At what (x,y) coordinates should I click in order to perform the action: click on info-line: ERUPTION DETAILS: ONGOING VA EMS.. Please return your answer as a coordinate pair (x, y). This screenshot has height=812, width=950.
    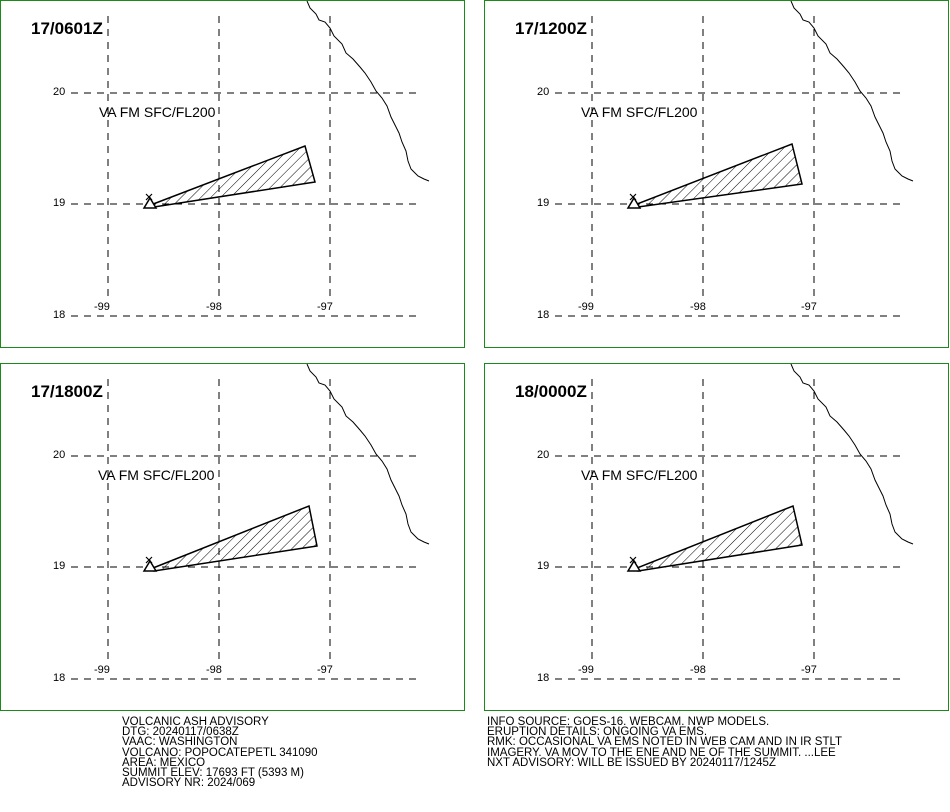
    Looking at the image, I should click on (597, 732).